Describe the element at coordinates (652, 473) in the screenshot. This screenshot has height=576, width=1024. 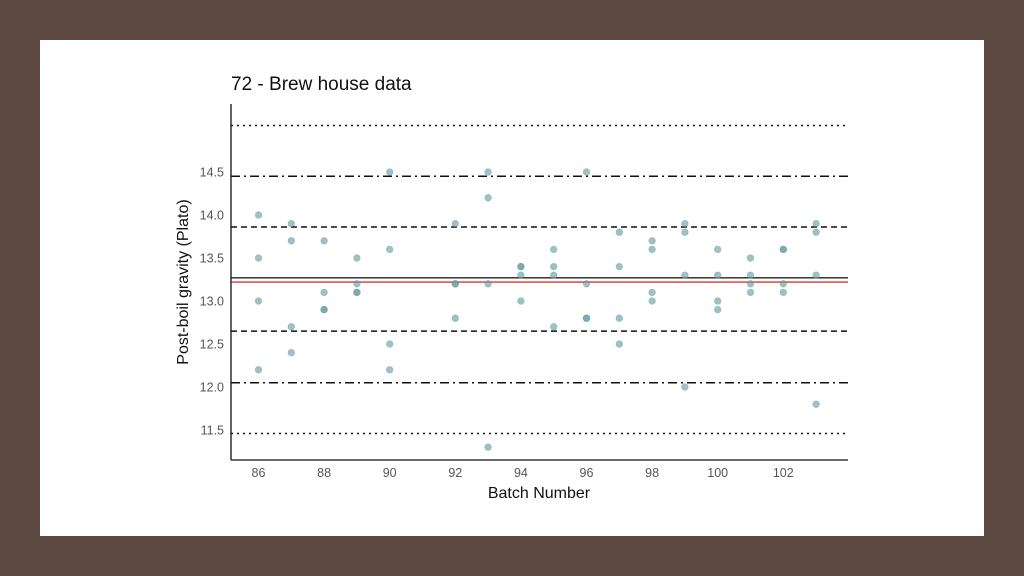
I see `x-tick-label: 98` at that location.